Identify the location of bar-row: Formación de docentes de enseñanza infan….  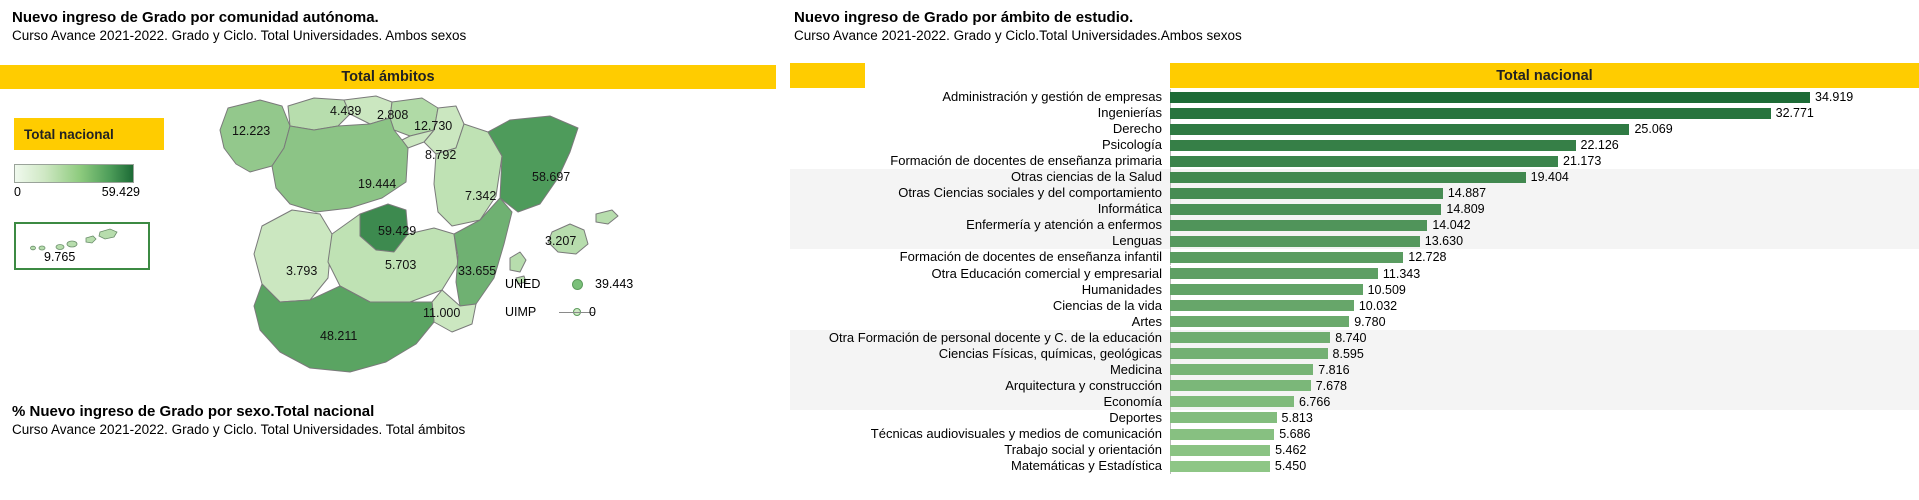
(1354, 257).